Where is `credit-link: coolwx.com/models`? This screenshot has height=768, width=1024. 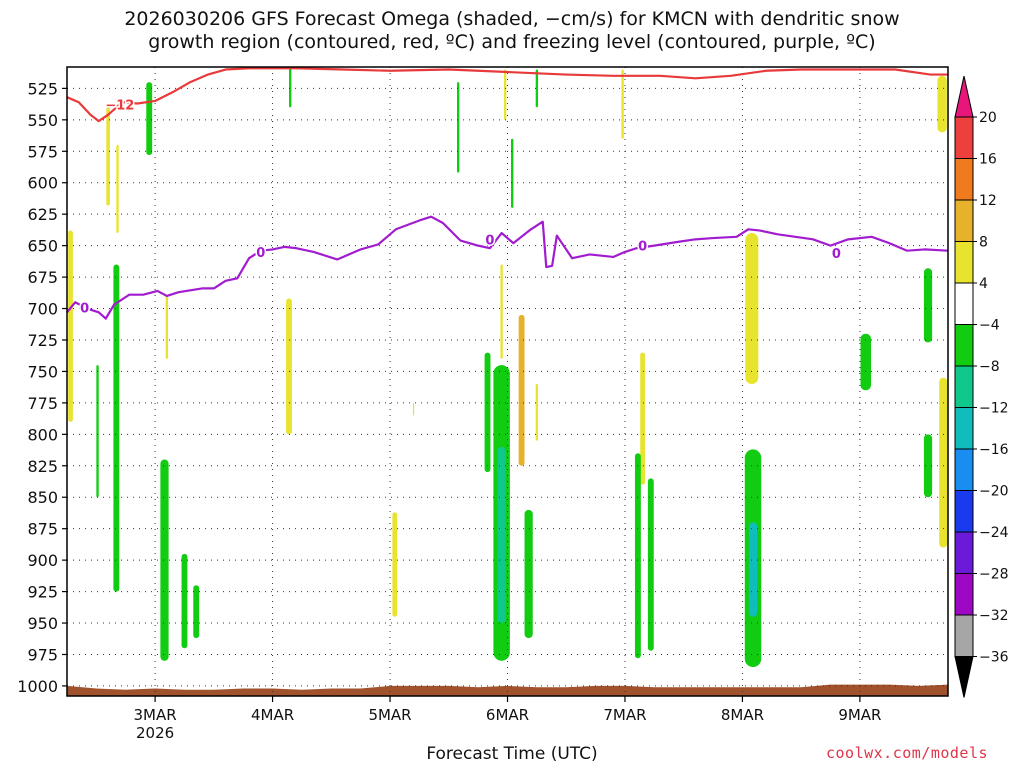
credit-link: coolwx.com/models is located at coordinates (907, 753).